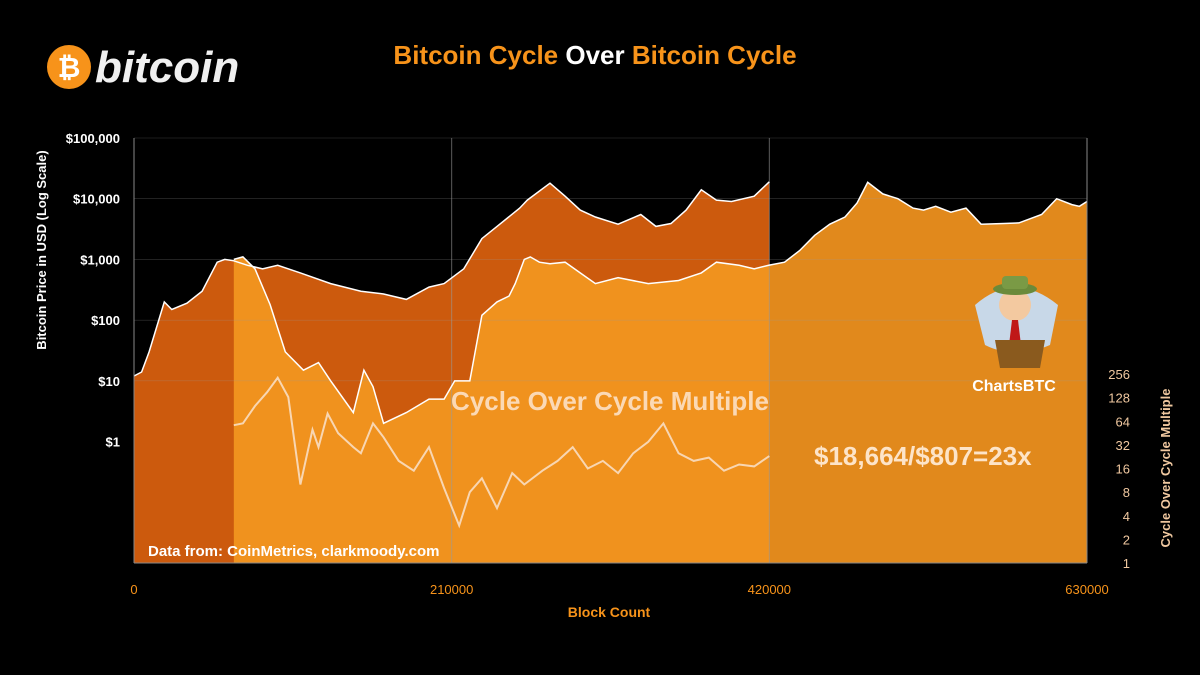  I want to click on source-note: Data from: CoinMetrics, clarkmoody.com, so click(293, 551).